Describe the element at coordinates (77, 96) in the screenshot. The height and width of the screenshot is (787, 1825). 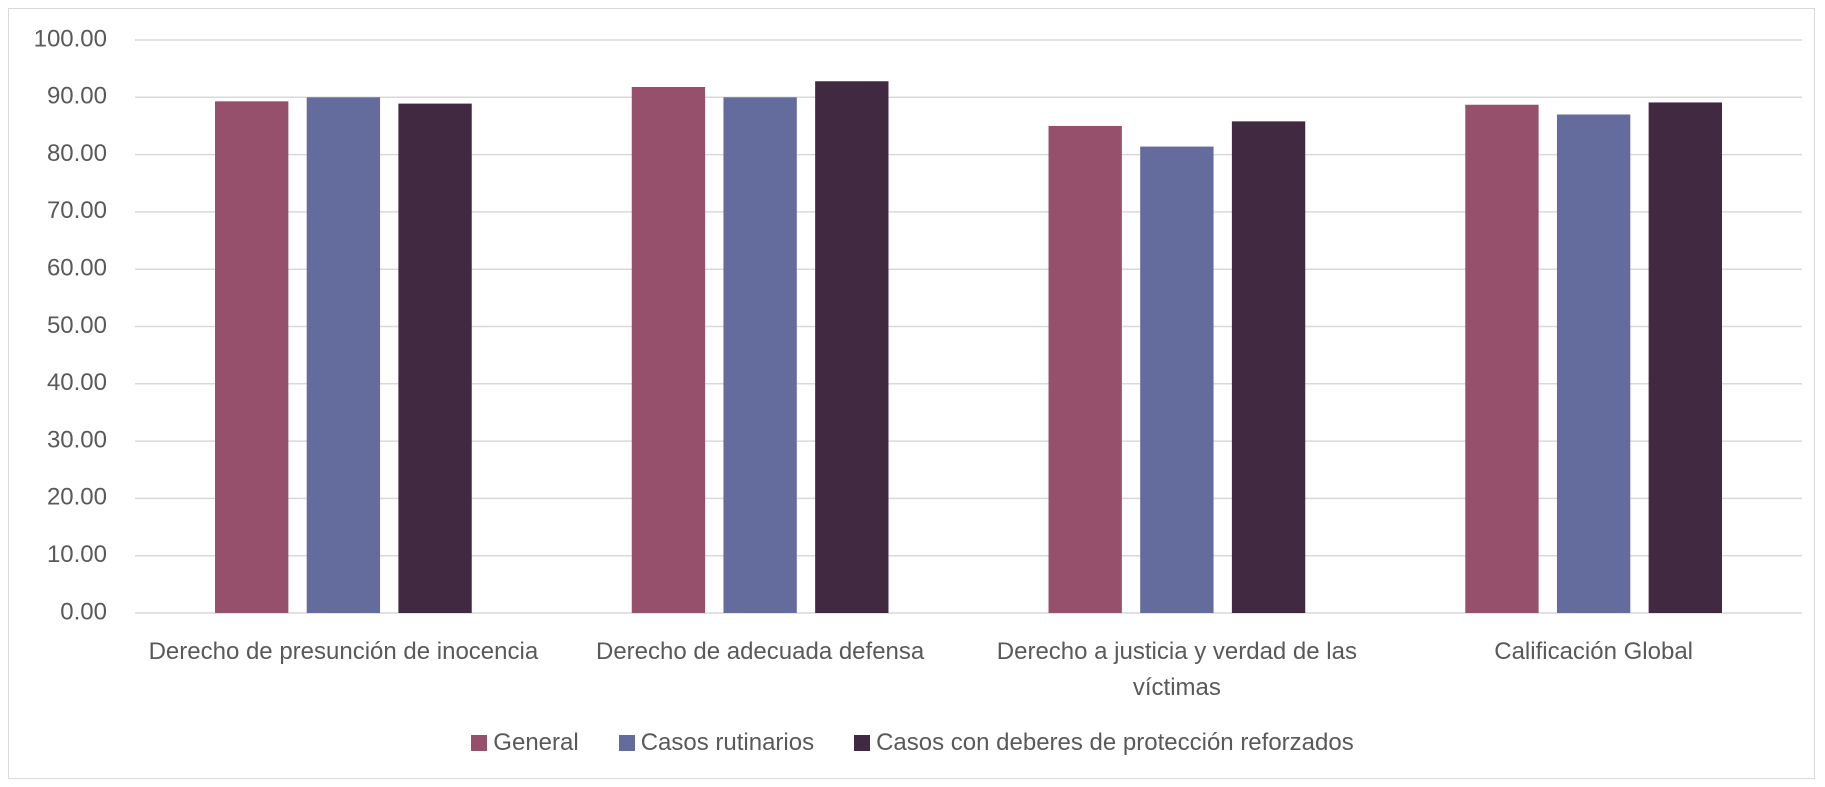
I see `y-tick-label: 90.00` at that location.